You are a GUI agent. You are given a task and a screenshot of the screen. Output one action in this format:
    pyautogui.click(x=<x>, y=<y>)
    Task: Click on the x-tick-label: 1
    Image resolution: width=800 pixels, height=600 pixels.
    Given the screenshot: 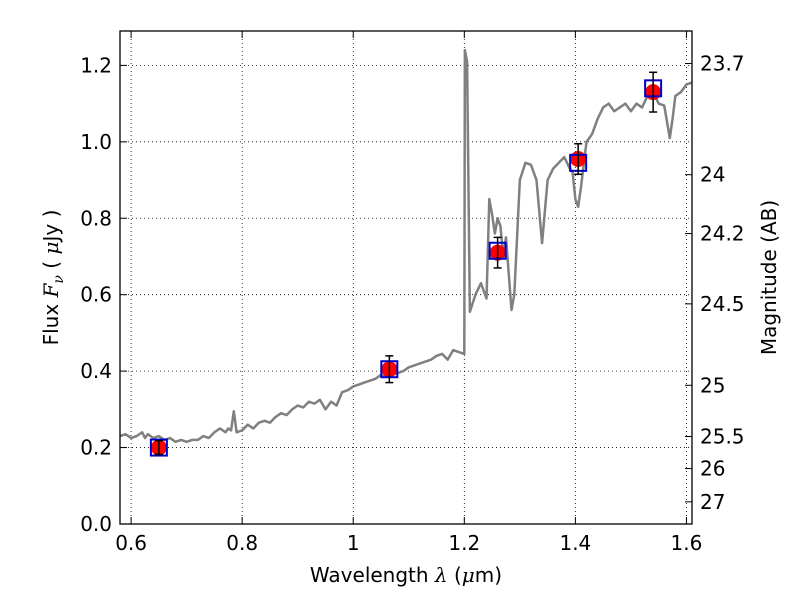 What is the action you would take?
    pyautogui.click(x=353, y=543)
    